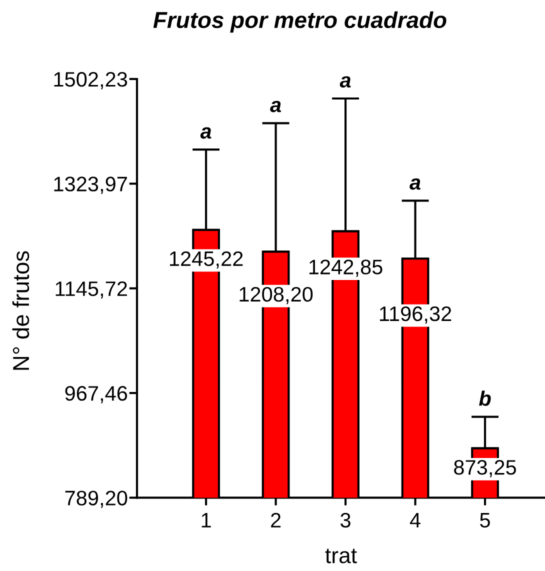  I want to click on x-tick-label: 5, so click(485, 520).